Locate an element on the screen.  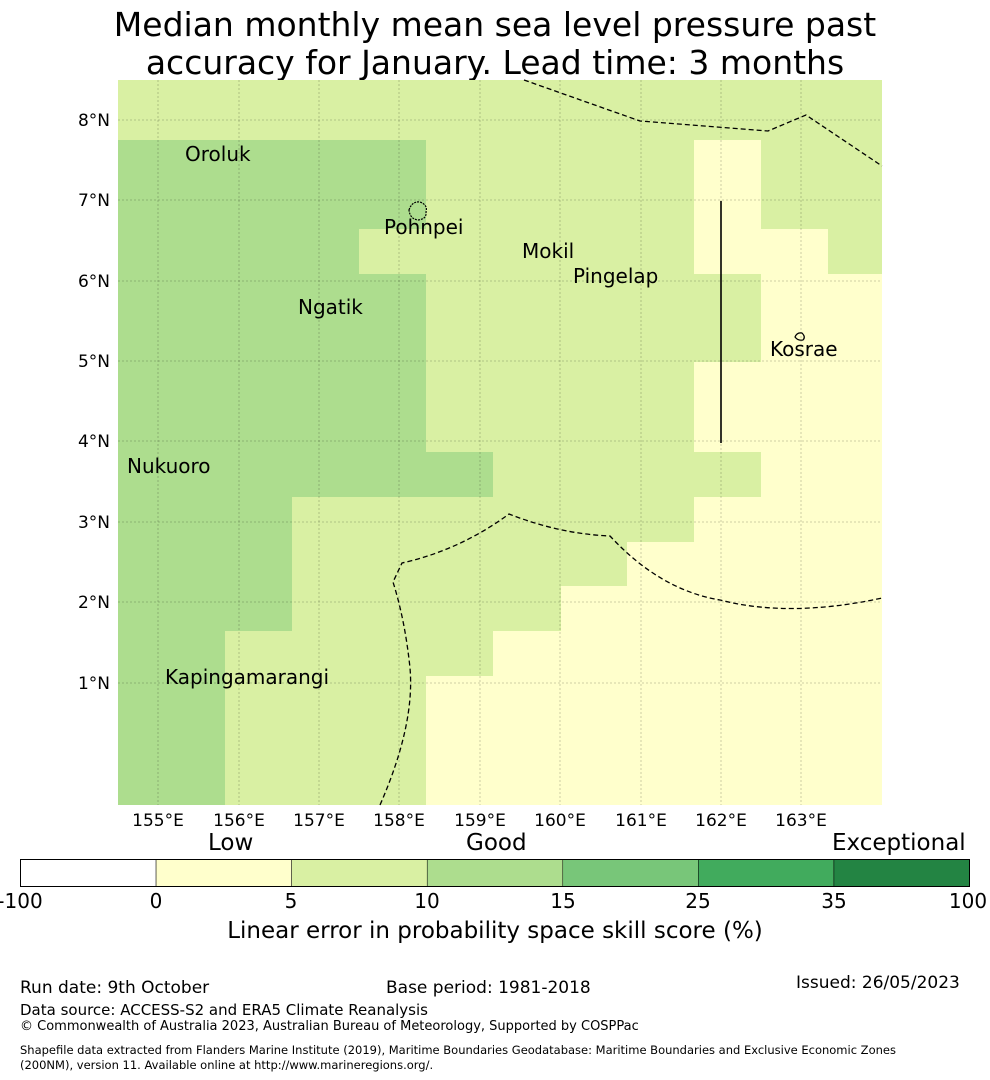
lon-tick-label: 156°E is located at coordinates (239, 821).